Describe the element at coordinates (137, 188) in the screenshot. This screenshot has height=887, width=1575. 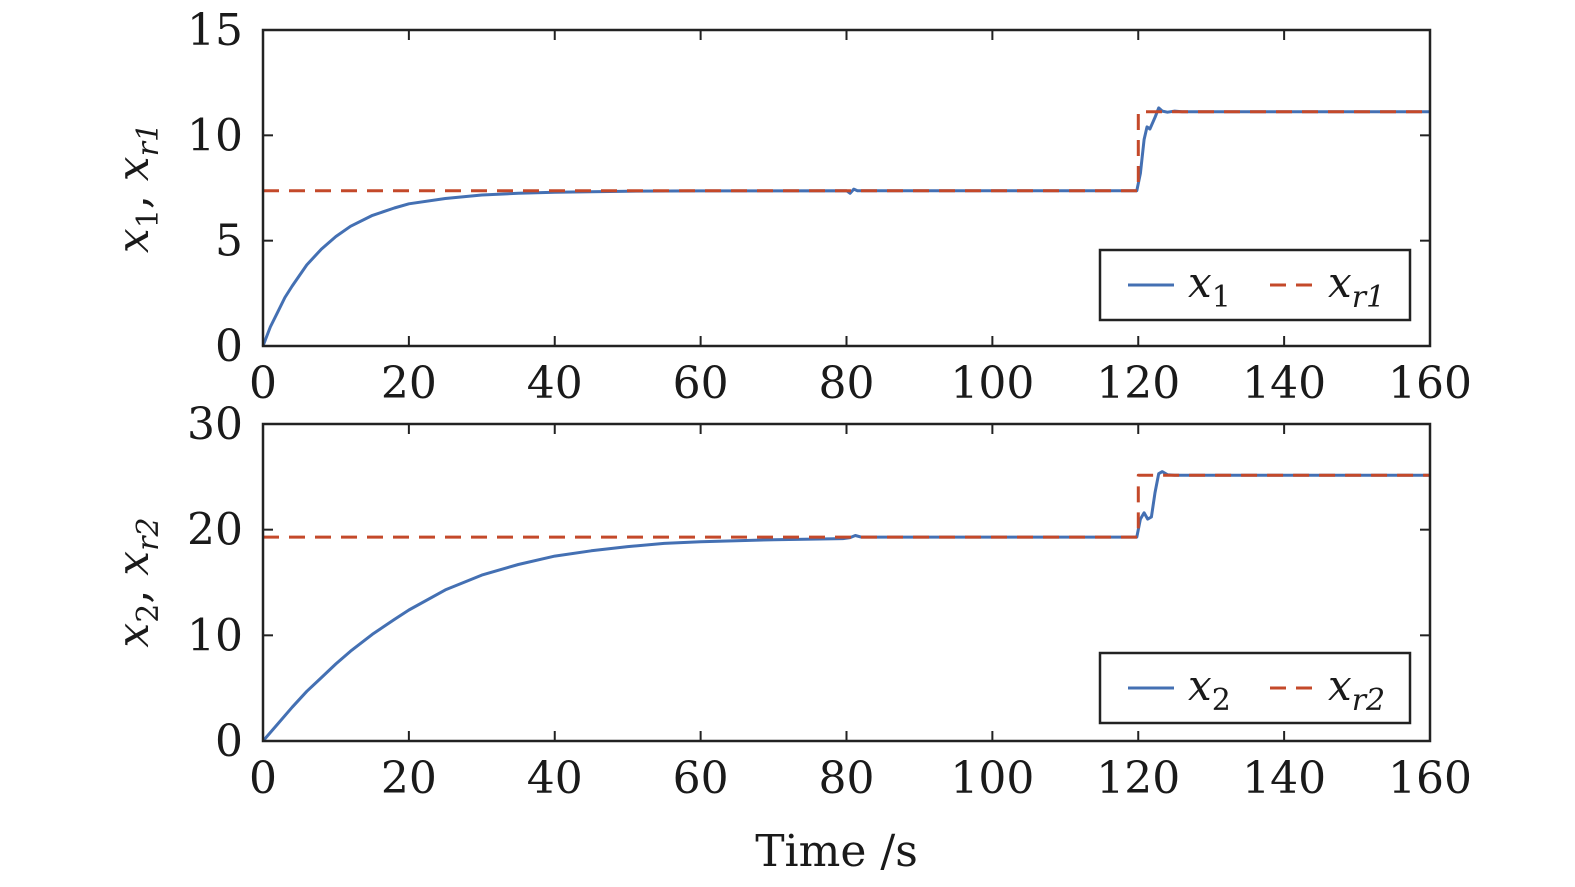
I see `y-axis-label: x1, xr1` at that location.